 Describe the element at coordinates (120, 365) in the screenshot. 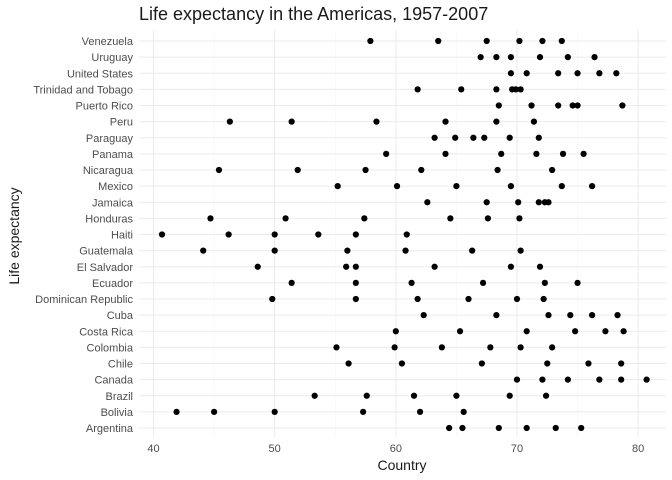

I see `y-tick-label: Chile` at that location.